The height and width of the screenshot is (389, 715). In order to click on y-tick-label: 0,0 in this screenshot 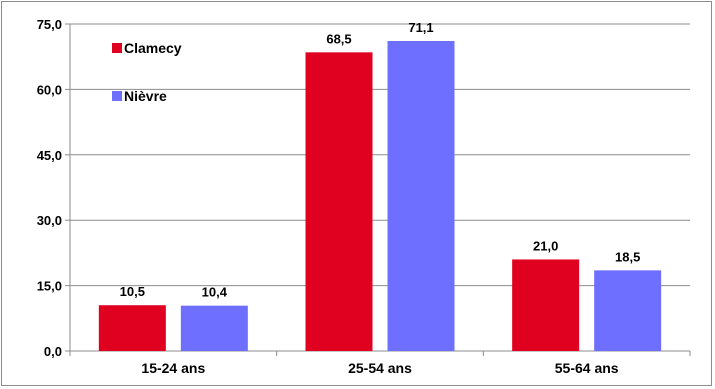, I will do `click(53, 351)`.